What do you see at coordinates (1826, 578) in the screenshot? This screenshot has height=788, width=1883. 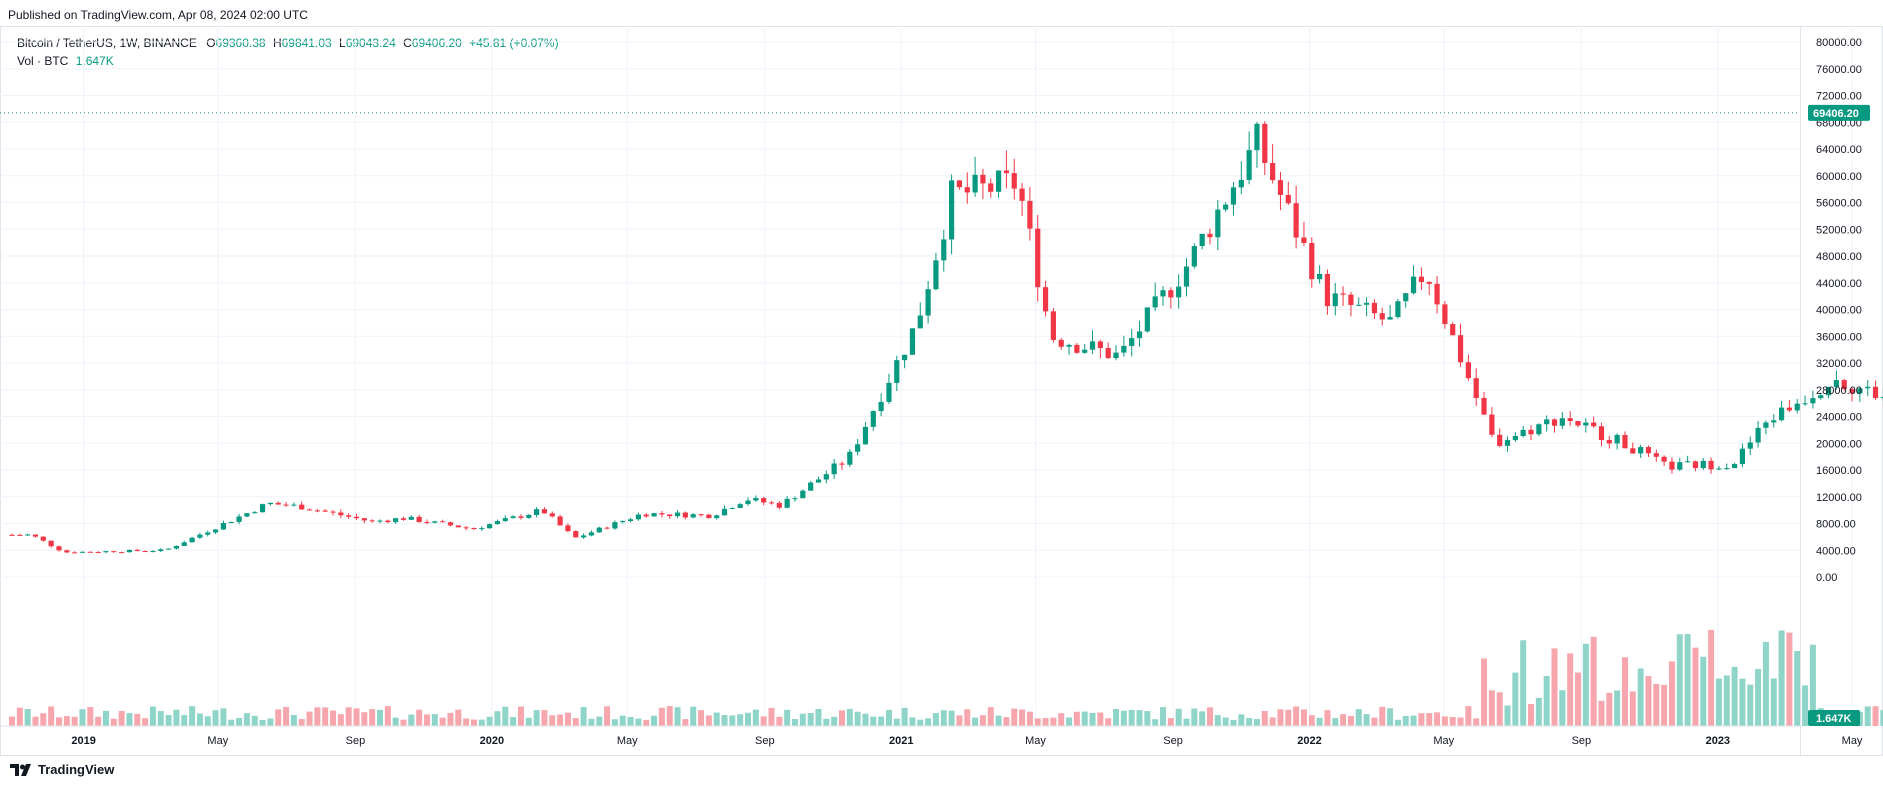 I see `price-tick-label: 0.00` at bounding box center [1826, 578].